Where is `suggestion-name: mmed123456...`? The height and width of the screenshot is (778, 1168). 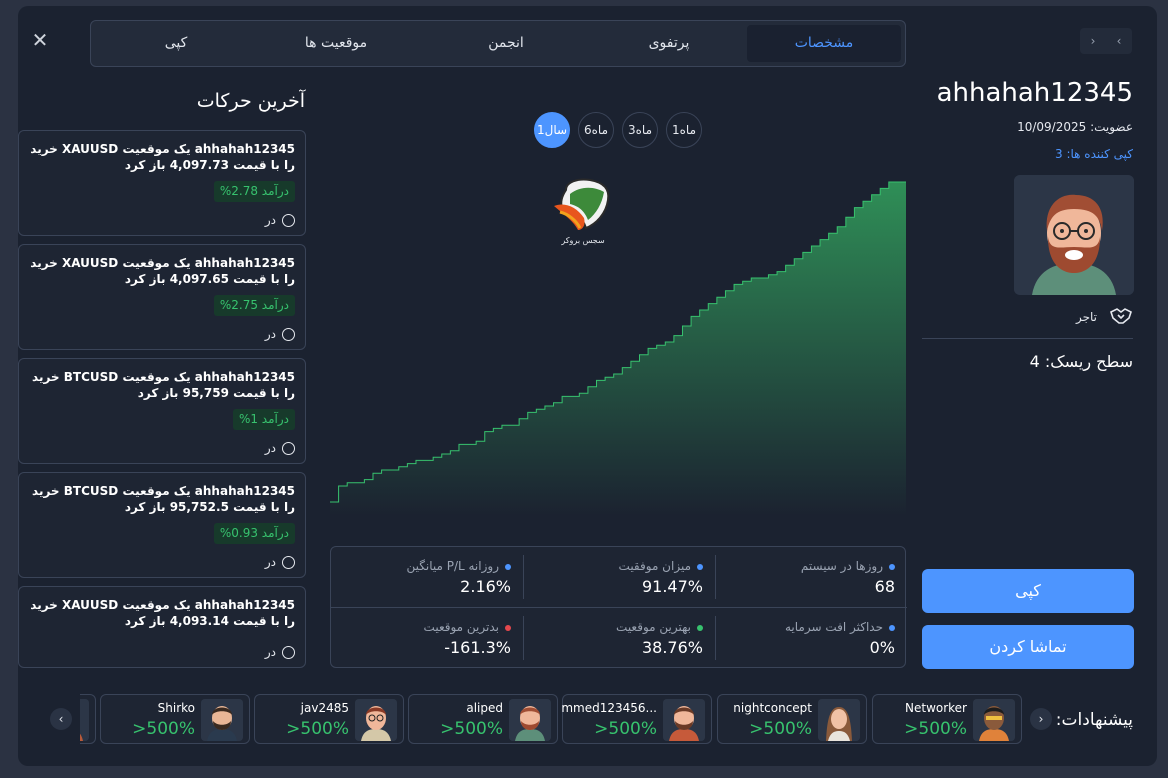 suggestion-name: mmed123456... is located at coordinates (609, 708).